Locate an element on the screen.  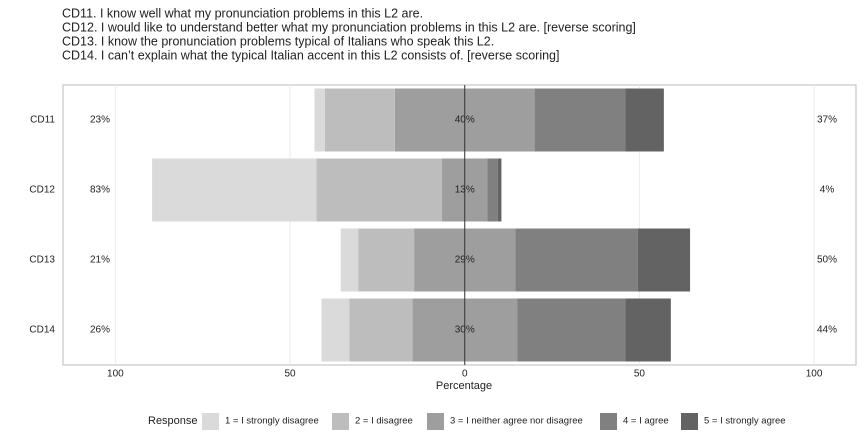
y-tick-label: CD14 is located at coordinates (42, 330).